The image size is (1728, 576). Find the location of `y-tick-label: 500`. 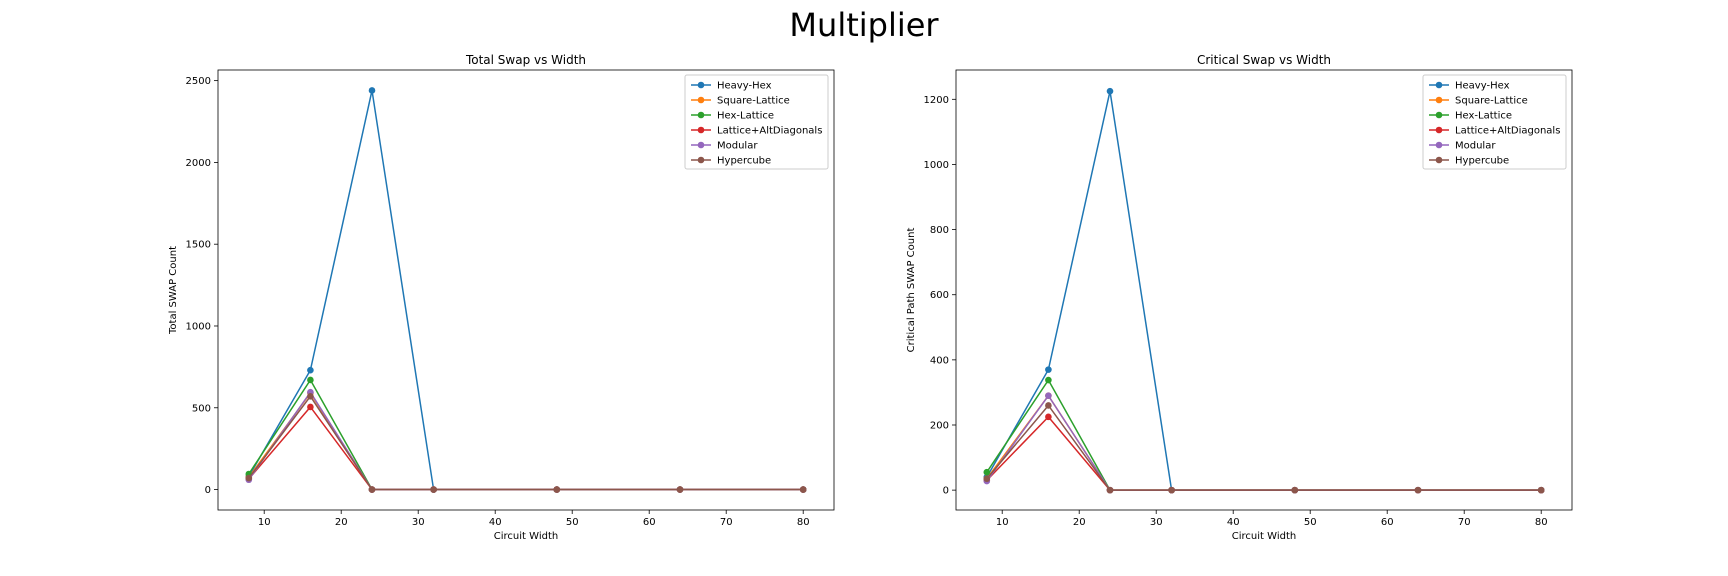

y-tick-label: 500 is located at coordinates (201, 408).